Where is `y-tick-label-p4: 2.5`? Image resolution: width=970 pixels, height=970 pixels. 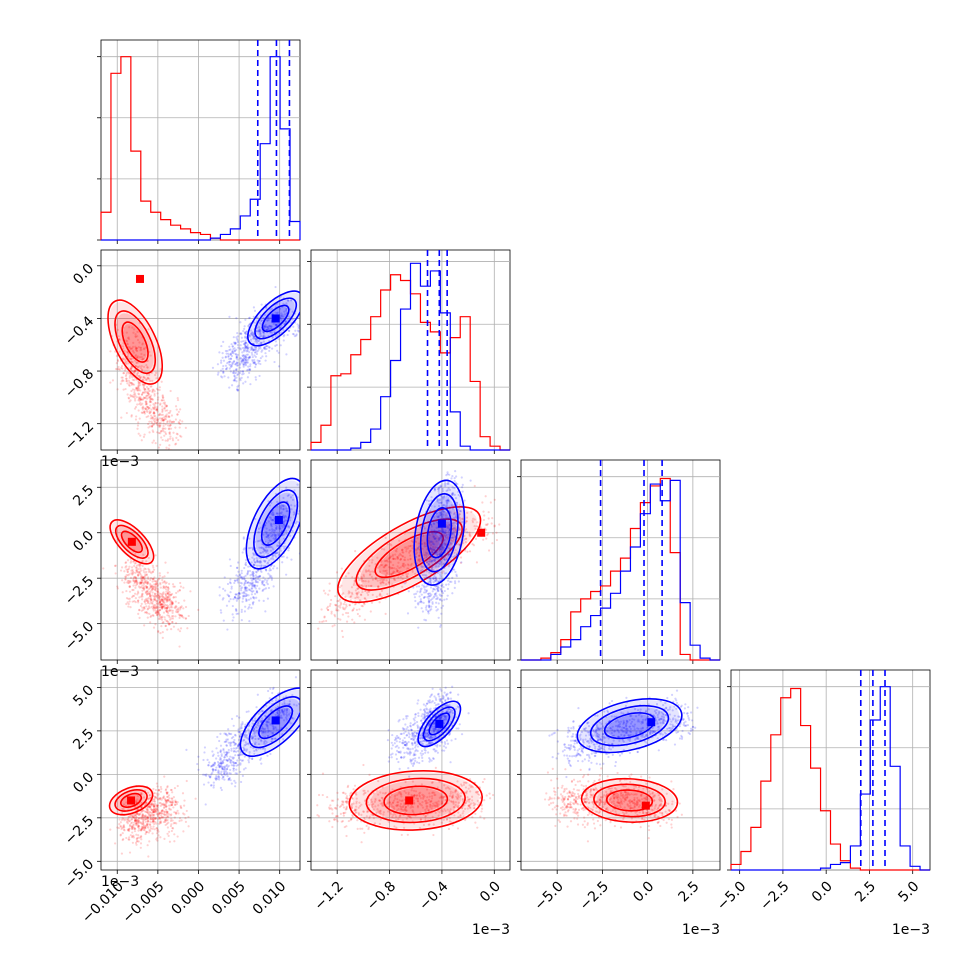 y-tick-label-p4: 2.5 is located at coordinates (83, 739).